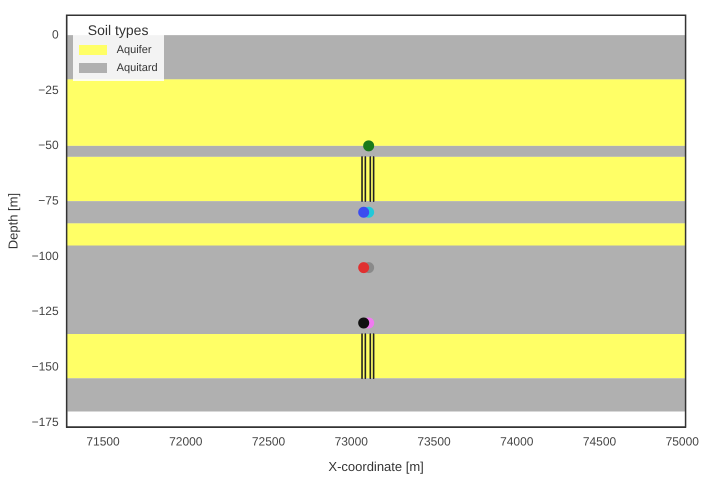 This screenshot has height=479, width=707. I want to click on y-tick-label: −50, so click(48, 145).